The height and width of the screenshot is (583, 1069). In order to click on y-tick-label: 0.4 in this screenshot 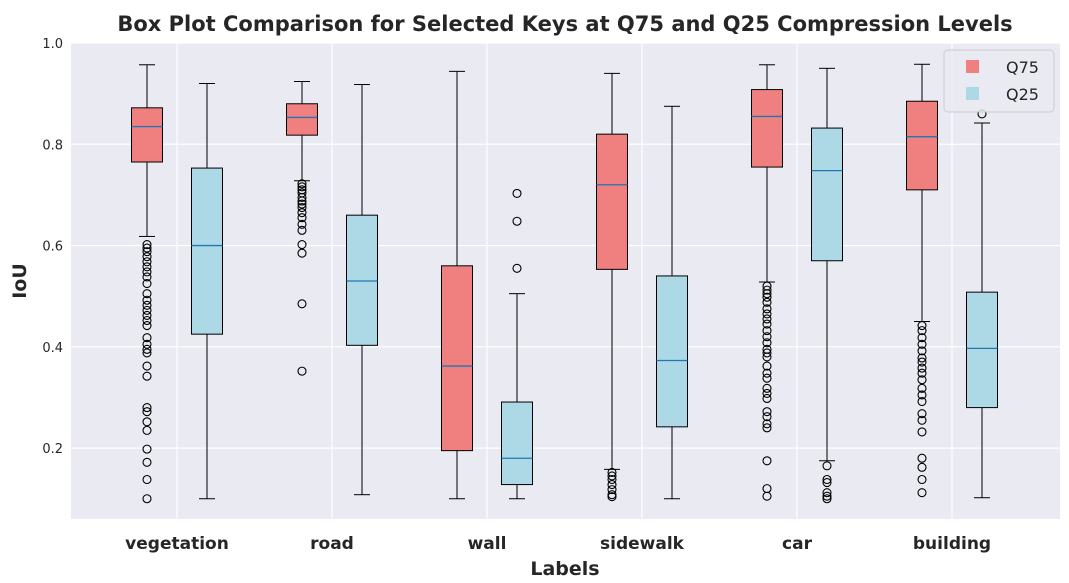, I will do `click(52, 348)`.